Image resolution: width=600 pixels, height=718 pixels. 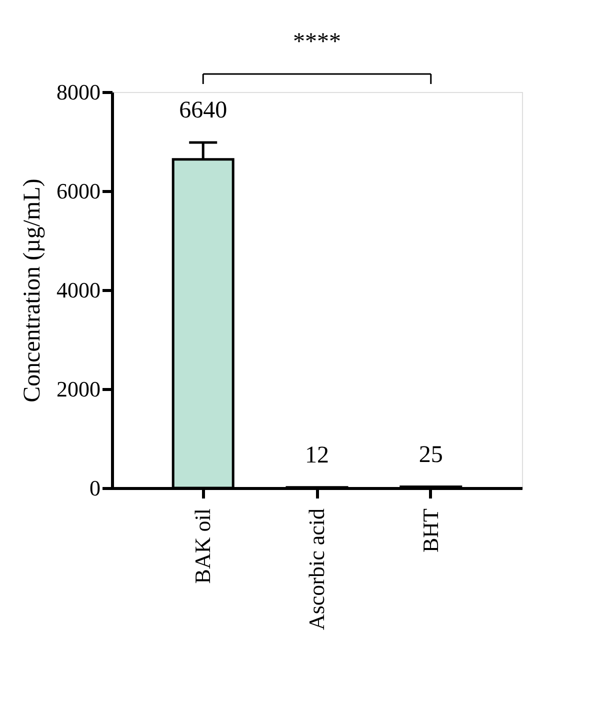 I want to click on y-tick-label: 6000, so click(x=78, y=191).